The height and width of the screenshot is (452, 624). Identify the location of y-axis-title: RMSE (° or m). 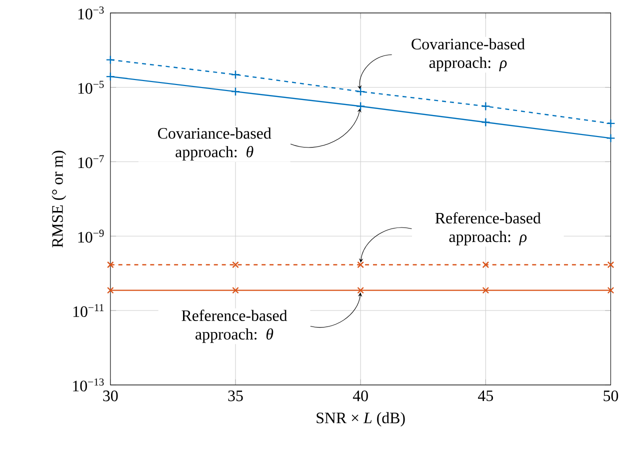
(59, 199).